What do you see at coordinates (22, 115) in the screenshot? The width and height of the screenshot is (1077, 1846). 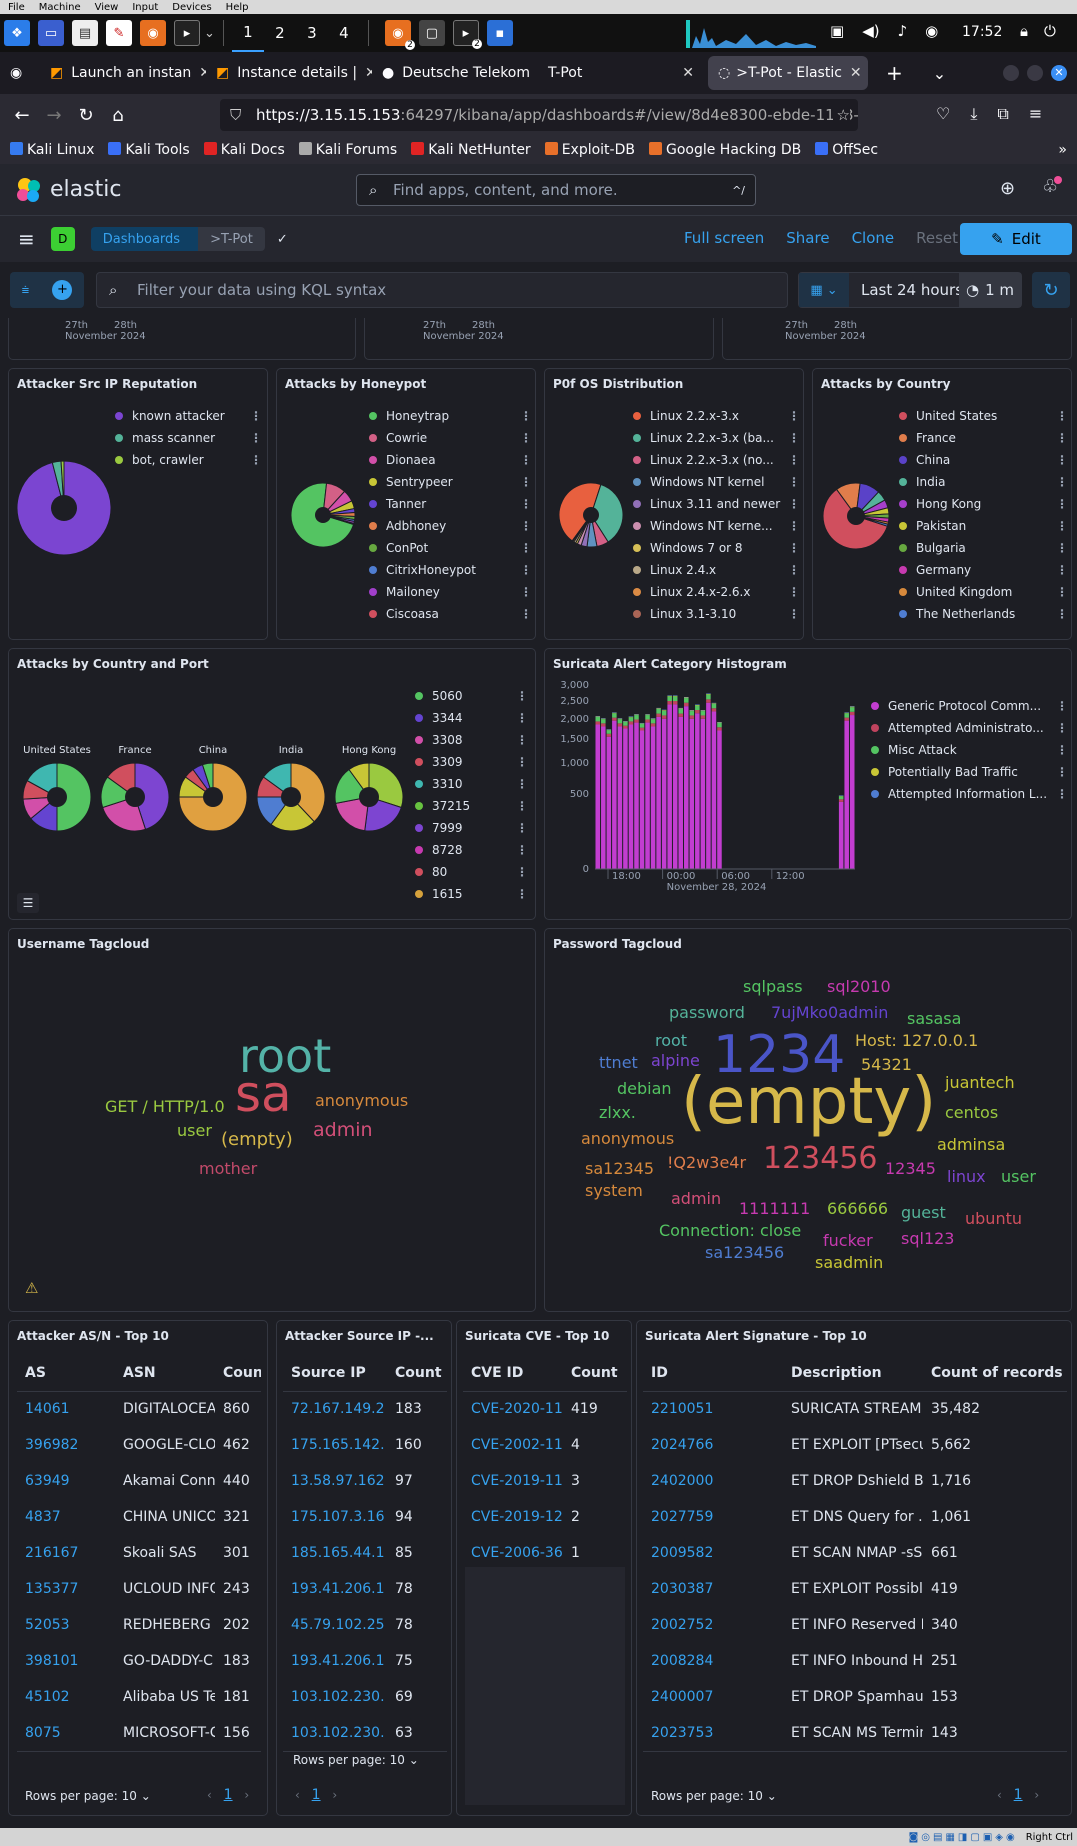 I see `back-icon: ←` at bounding box center [22, 115].